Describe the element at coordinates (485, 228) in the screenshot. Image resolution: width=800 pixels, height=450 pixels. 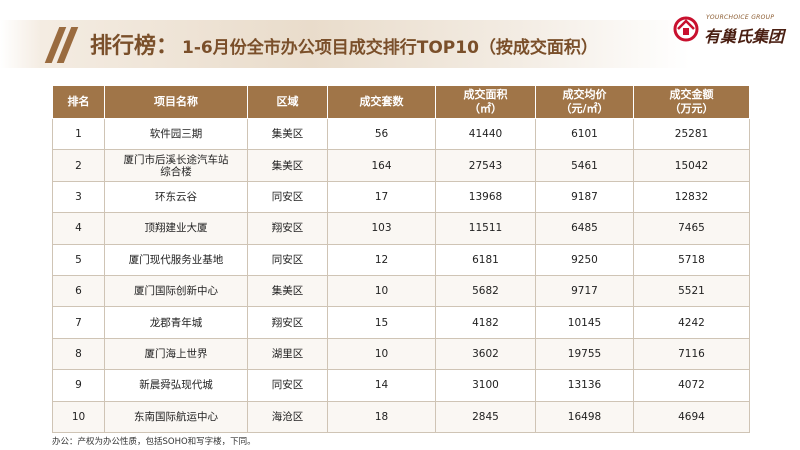
I see `cell-area: 11511` at that location.